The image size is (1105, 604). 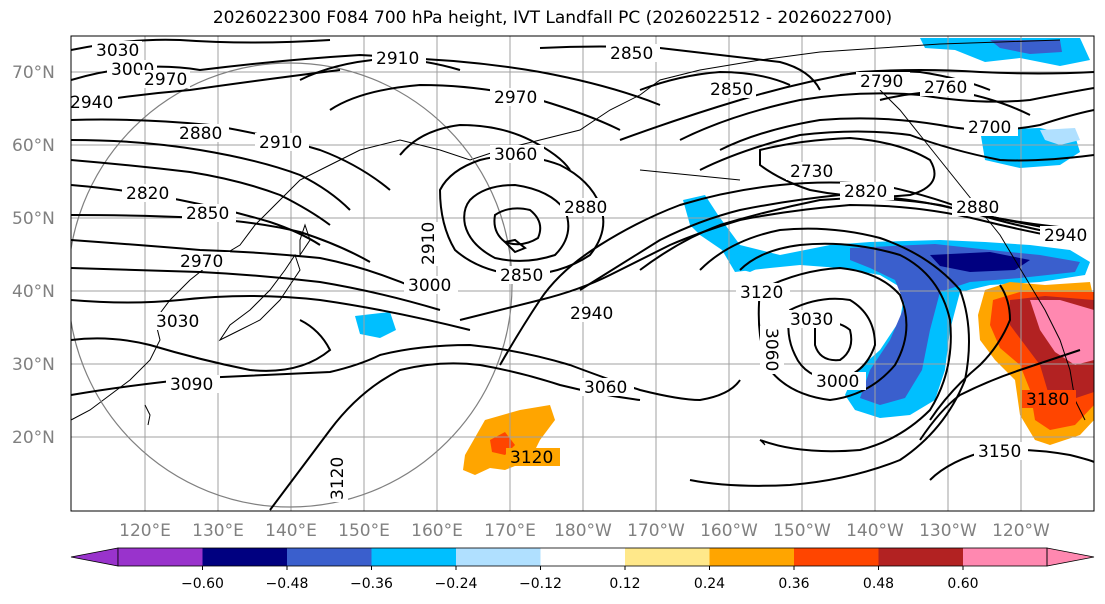 What do you see at coordinates (709, 584) in the screenshot?
I see `colorbar-tick-label: 0.24` at bounding box center [709, 584].